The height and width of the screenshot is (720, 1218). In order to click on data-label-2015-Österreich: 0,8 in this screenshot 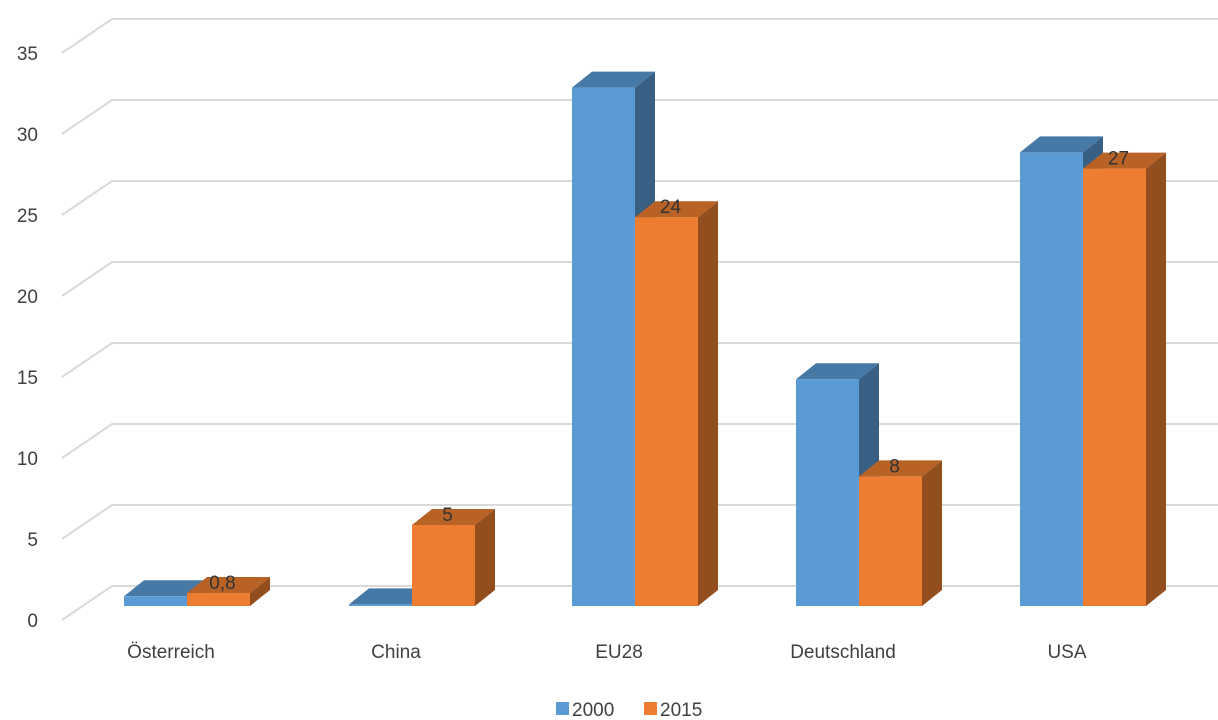, I will do `click(222, 583)`.